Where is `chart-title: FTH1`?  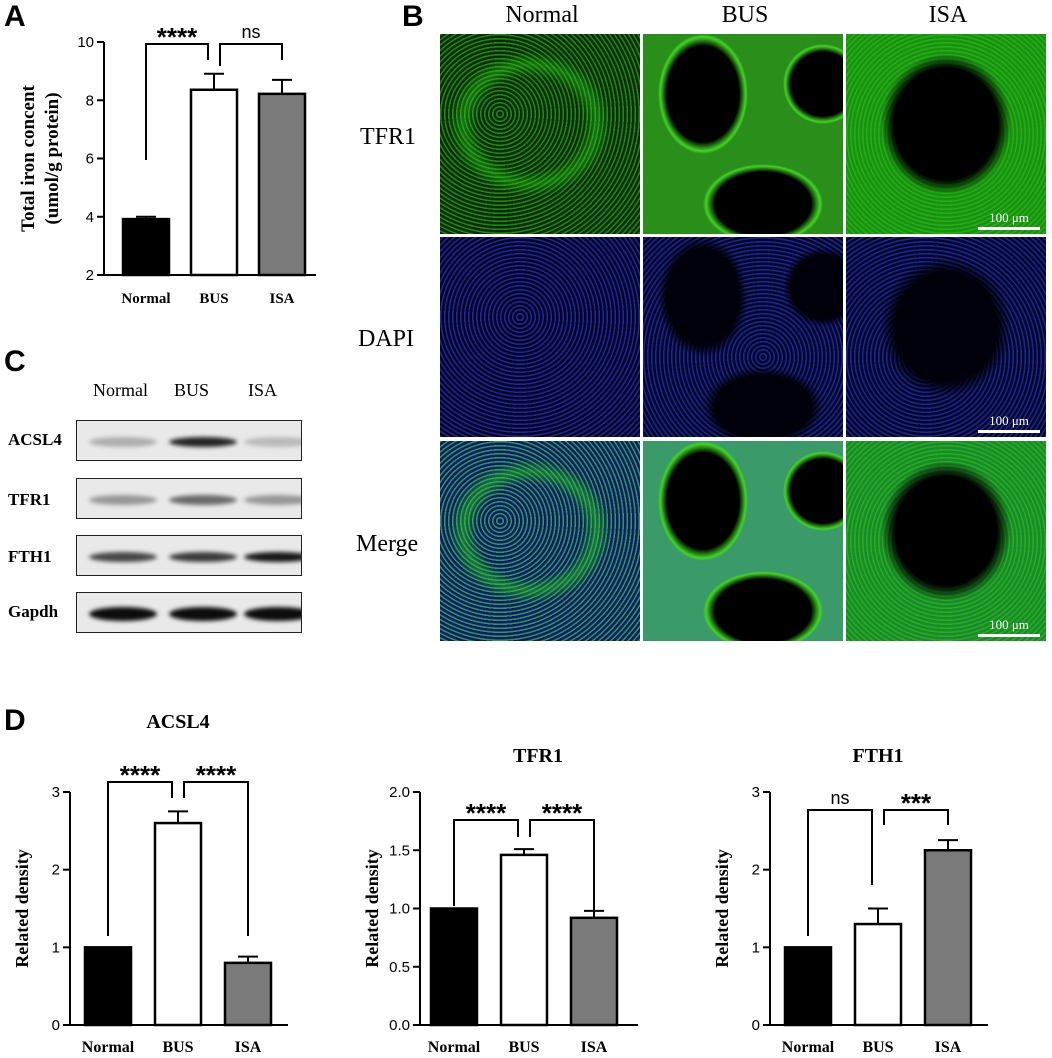
chart-title: FTH1 is located at coordinates (877, 756).